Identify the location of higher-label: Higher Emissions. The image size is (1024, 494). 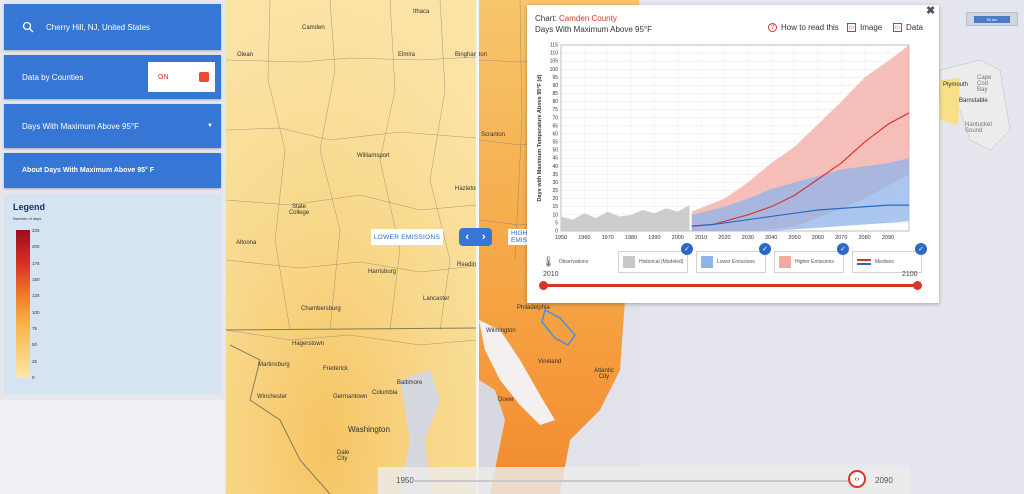
(814, 262).